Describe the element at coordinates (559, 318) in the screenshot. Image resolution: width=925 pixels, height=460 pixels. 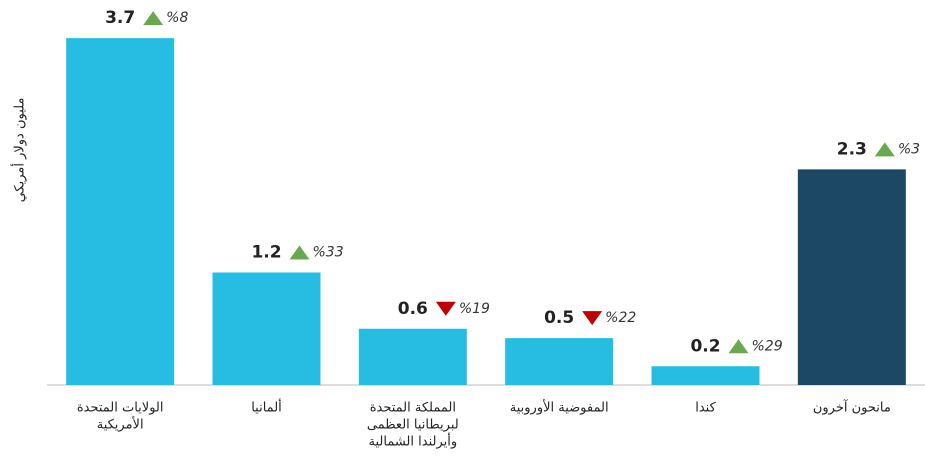
I see `value-label: 0.5` at that location.